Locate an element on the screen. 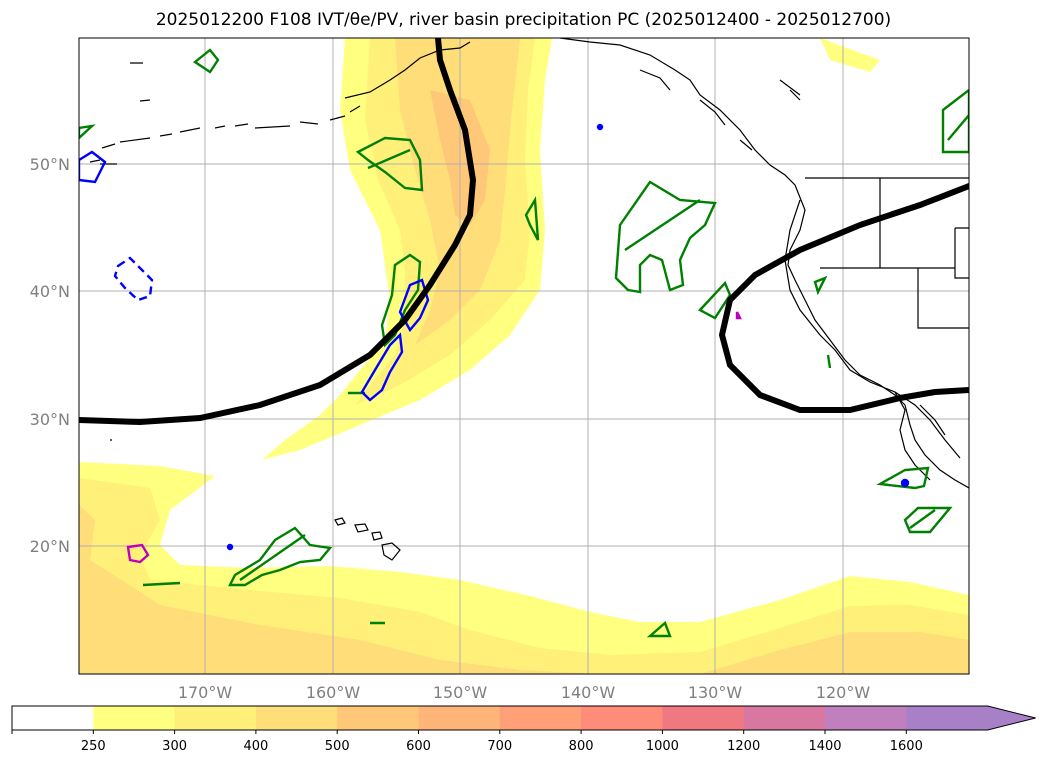  colorbar-extend-arrow is located at coordinates (1011, 718).